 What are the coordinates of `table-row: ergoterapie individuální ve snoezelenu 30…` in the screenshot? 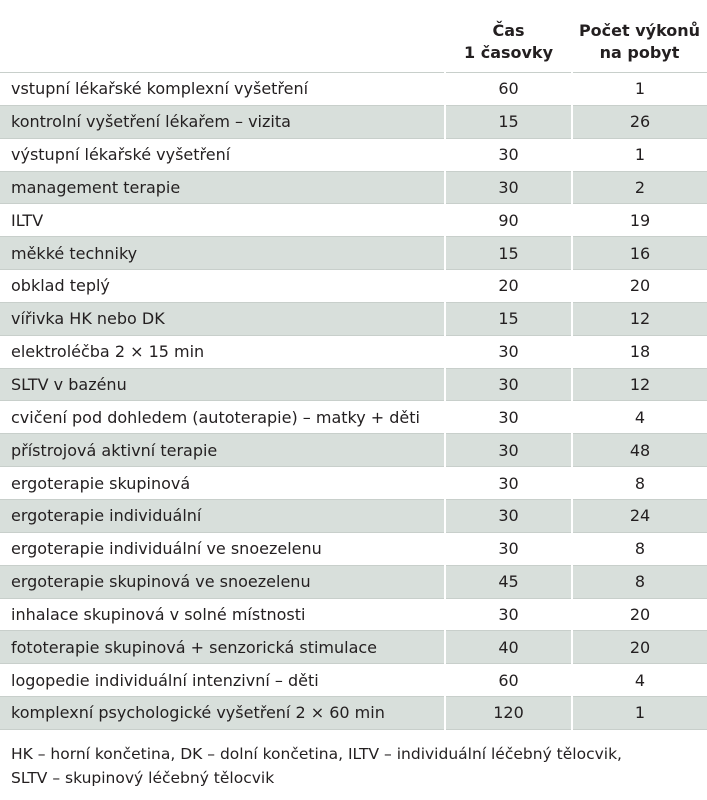 It's located at (353, 548).